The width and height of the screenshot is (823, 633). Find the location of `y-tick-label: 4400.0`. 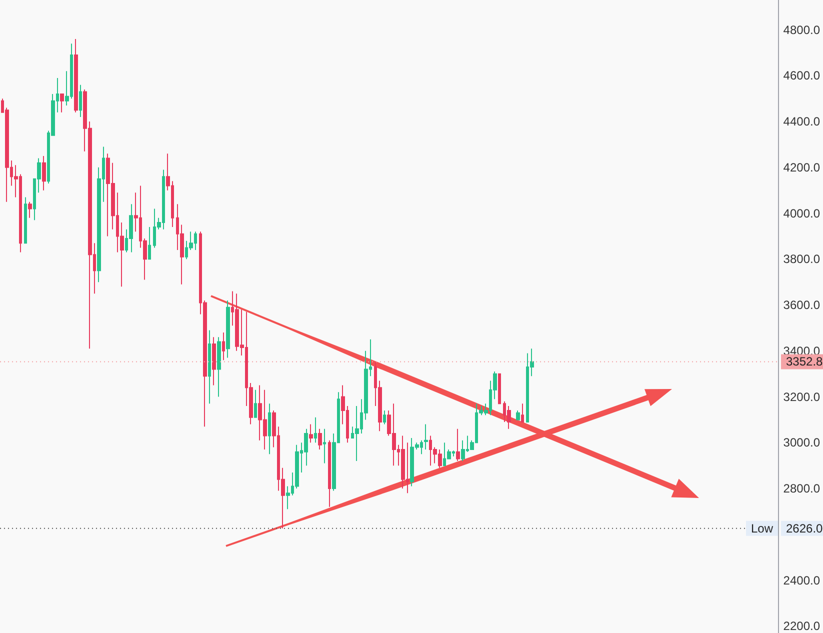

y-tick-label: 4400.0 is located at coordinates (801, 121).